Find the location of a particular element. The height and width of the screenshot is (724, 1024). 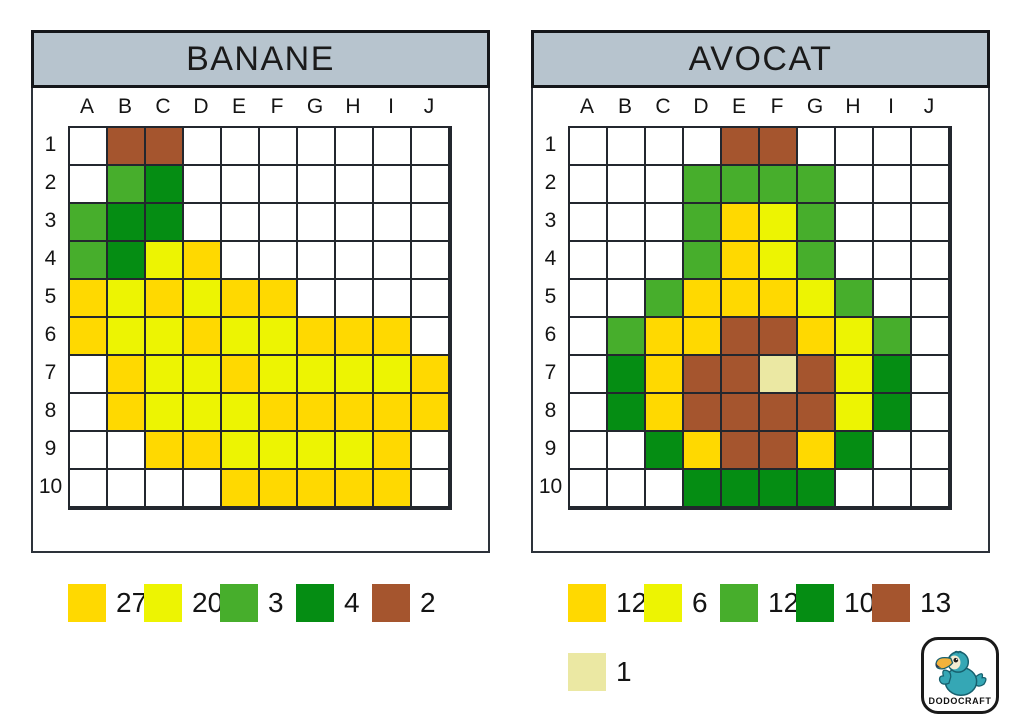

legend-count: 27 is located at coordinates (132, 602).